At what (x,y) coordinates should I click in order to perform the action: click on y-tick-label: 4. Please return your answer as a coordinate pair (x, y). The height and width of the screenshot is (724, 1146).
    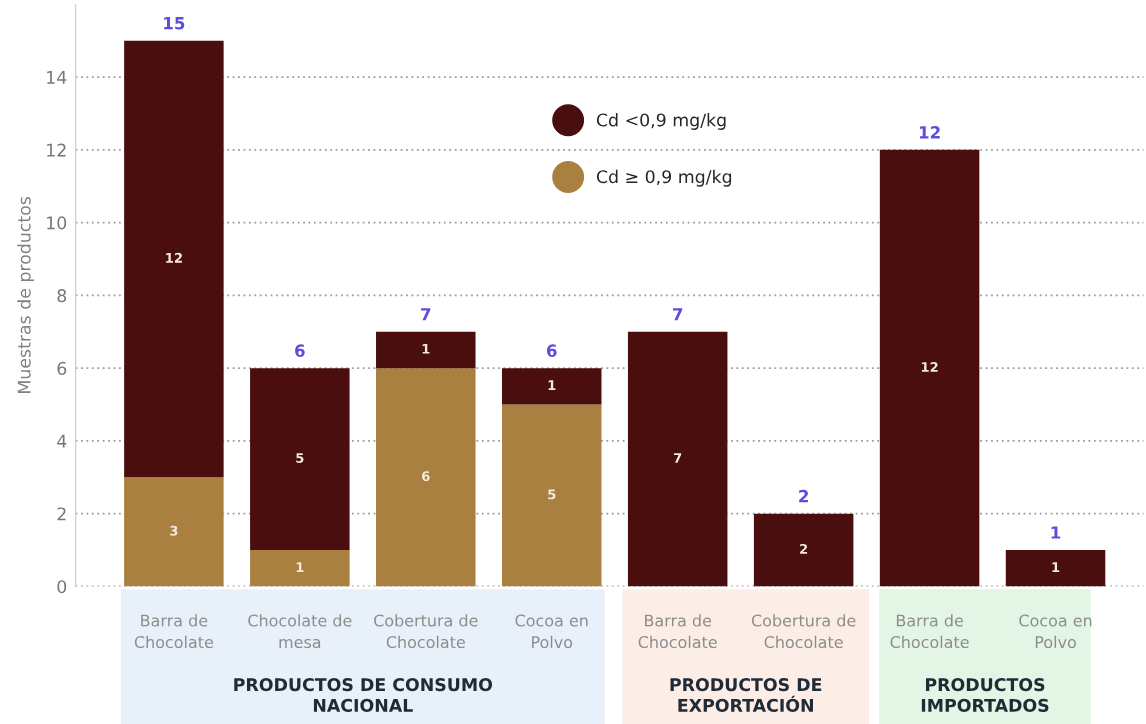
    Looking at the image, I should click on (62, 441).